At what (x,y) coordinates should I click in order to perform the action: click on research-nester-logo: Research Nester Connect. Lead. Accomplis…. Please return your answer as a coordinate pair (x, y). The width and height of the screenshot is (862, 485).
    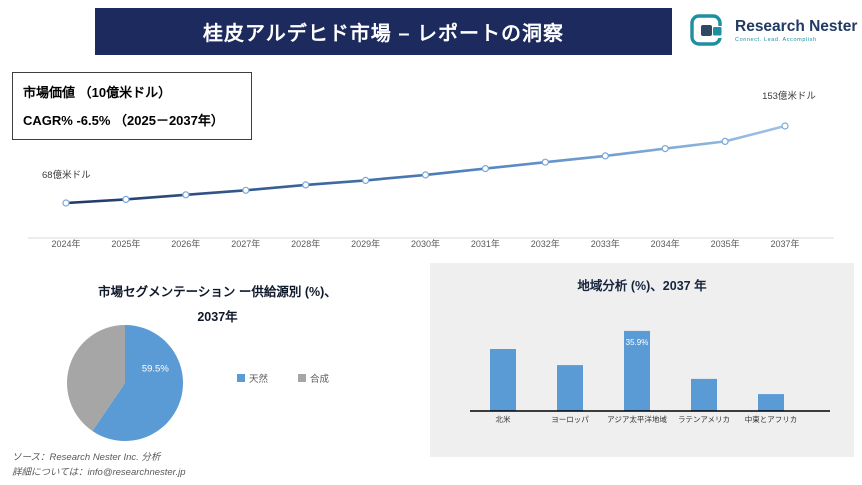
    Looking at the image, I should click on (773, 30).